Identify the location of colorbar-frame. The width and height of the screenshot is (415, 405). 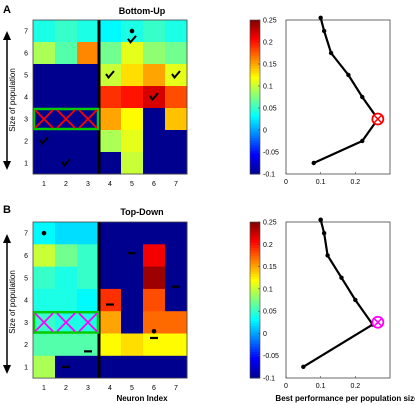
(255, 97).